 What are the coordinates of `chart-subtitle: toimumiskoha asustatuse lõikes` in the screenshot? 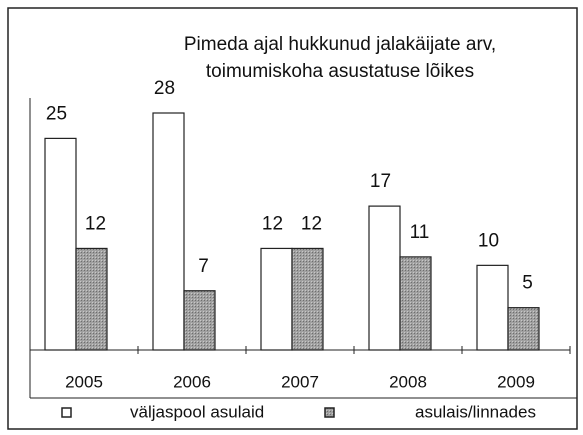 It's located at (340, 71).